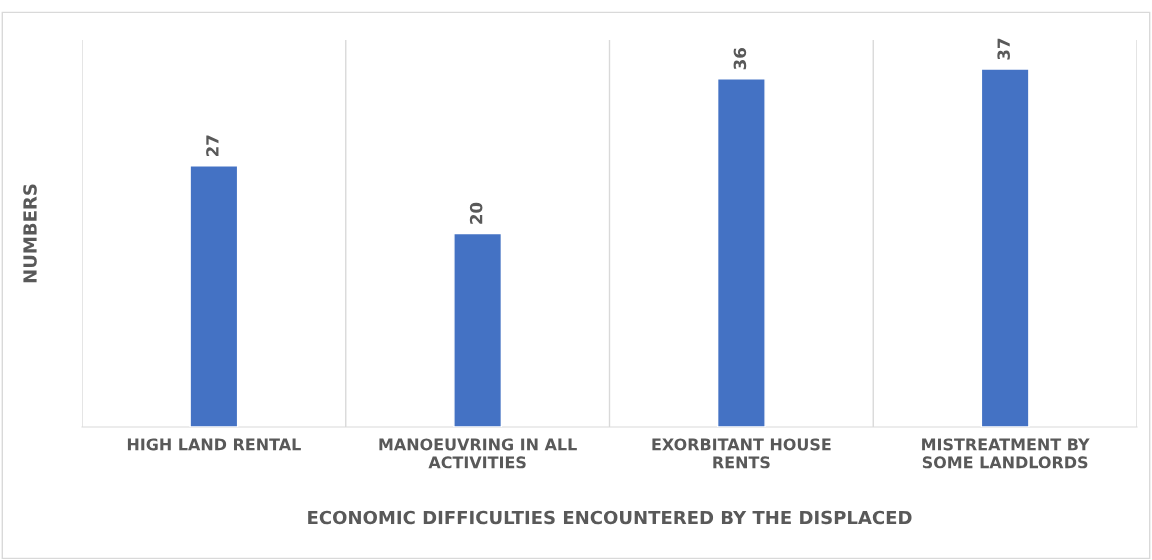 The image size is (1152, 560). I want to click on y-axis-title: NUMBERS, so click(30, 233).